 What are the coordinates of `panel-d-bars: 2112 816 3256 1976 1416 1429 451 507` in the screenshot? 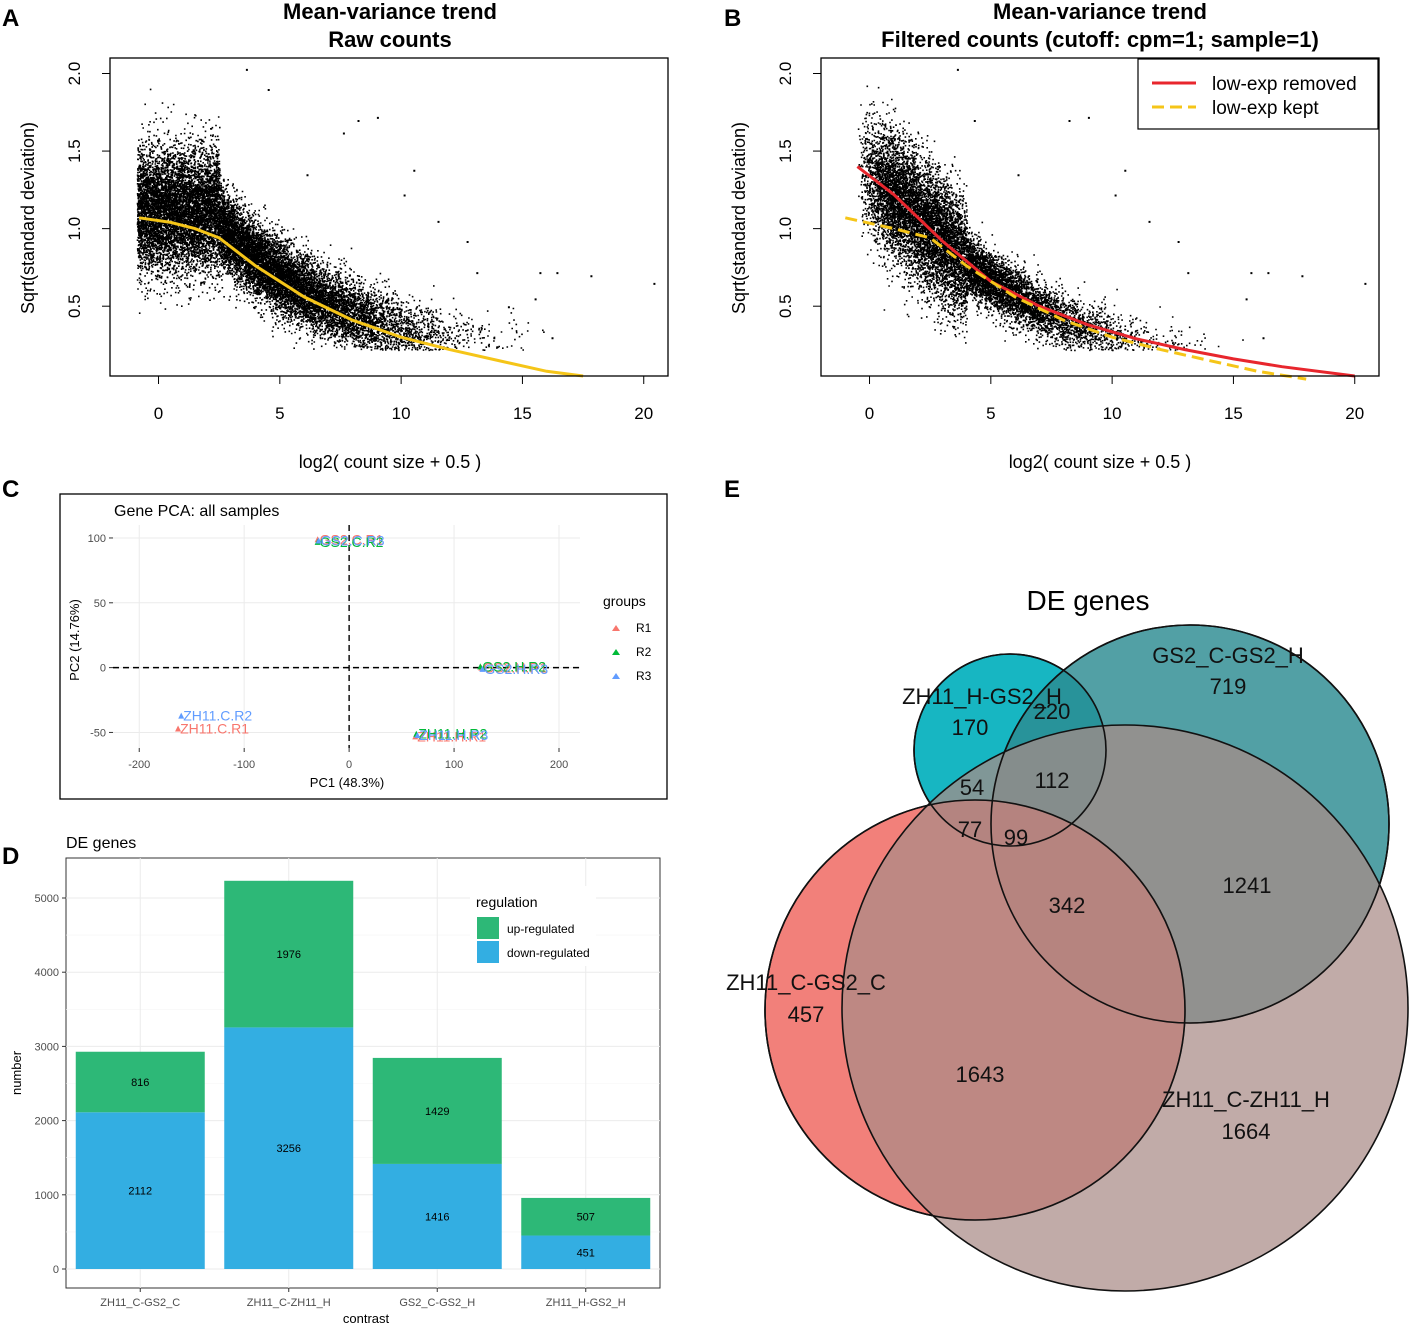 It's located at (363, 1074).